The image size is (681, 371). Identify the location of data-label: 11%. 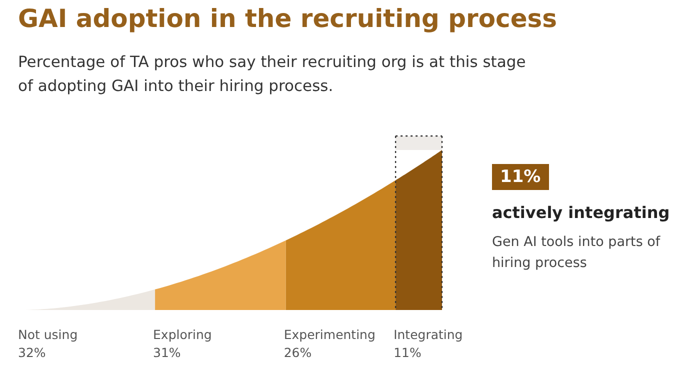
(408, 352).